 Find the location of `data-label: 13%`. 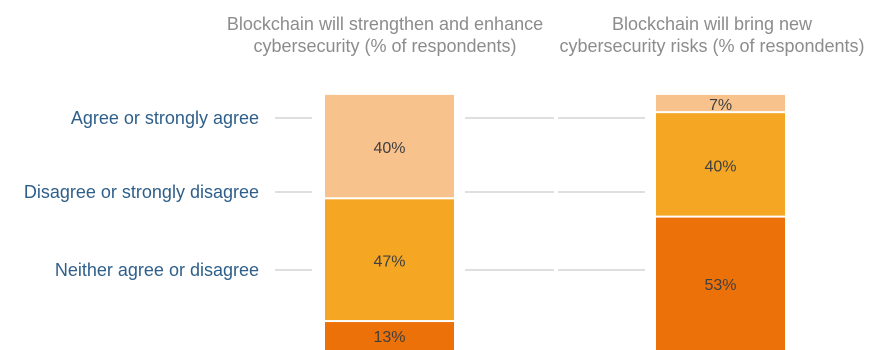

data-label: 13% is located at coordinates (389, 337).